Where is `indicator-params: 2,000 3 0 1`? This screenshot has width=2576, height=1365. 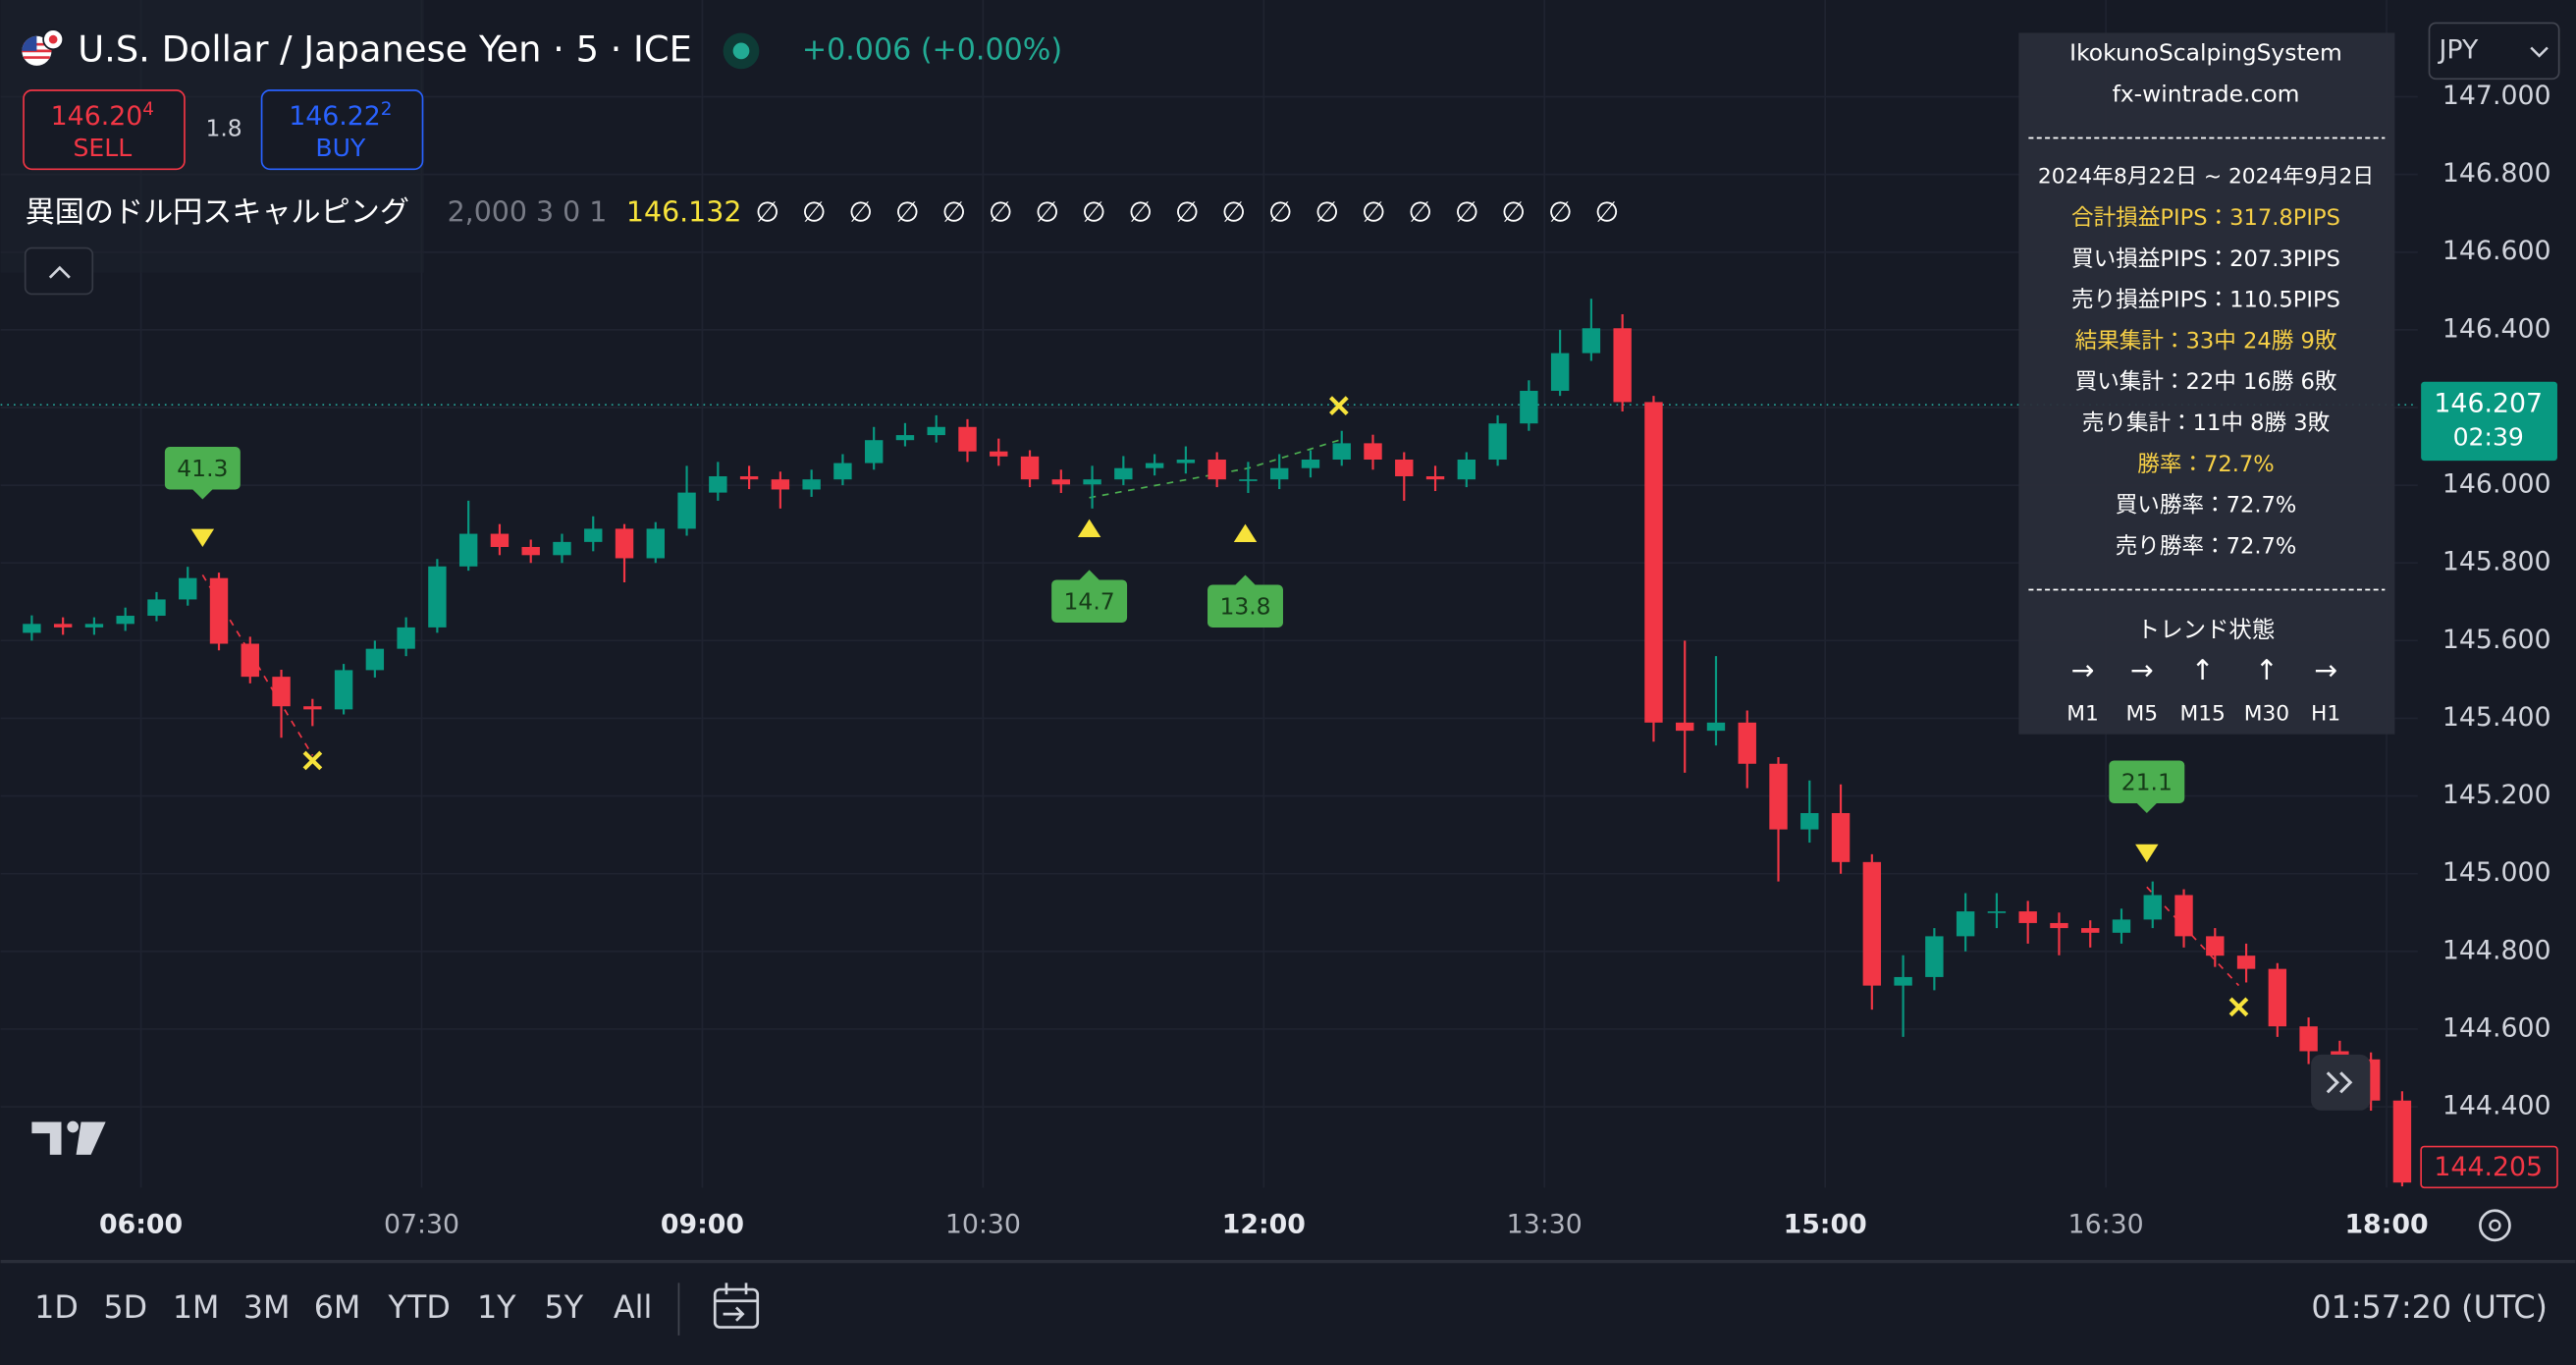 indicator-params: 2,000 3 0 1 is located at coordinates (528, 211).